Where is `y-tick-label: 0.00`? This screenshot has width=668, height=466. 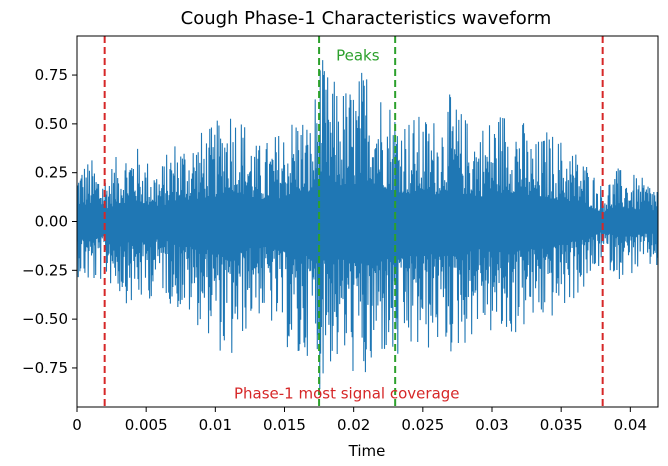 y-tick-label: 0.00 is located at coordinates (51, 222).